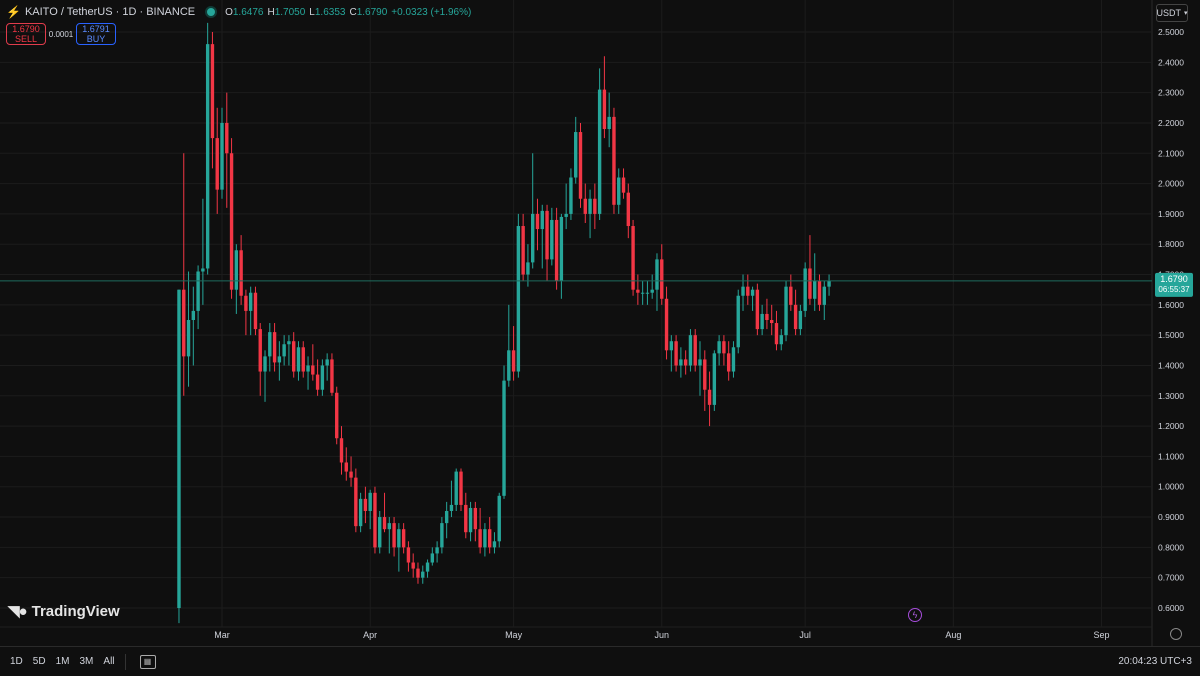 The width and height of the screenshot is (1200, 676). Describe the element at coordinates (147, 661) in the screenshot. I see `calendar-range-icon: ▦` at that location.